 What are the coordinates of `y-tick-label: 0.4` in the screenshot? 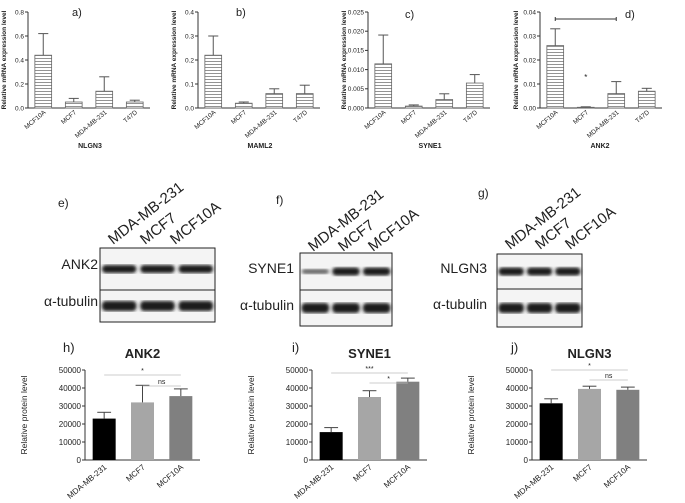 It's located at (189, 12).